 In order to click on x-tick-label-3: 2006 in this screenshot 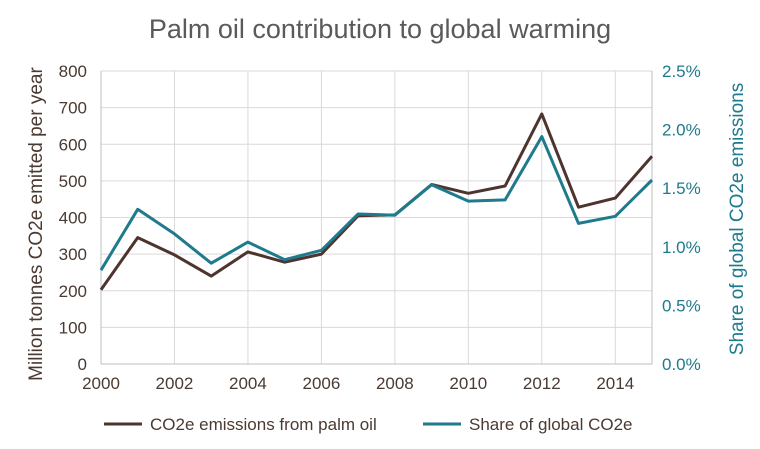, I will do `click(321, 383)`.